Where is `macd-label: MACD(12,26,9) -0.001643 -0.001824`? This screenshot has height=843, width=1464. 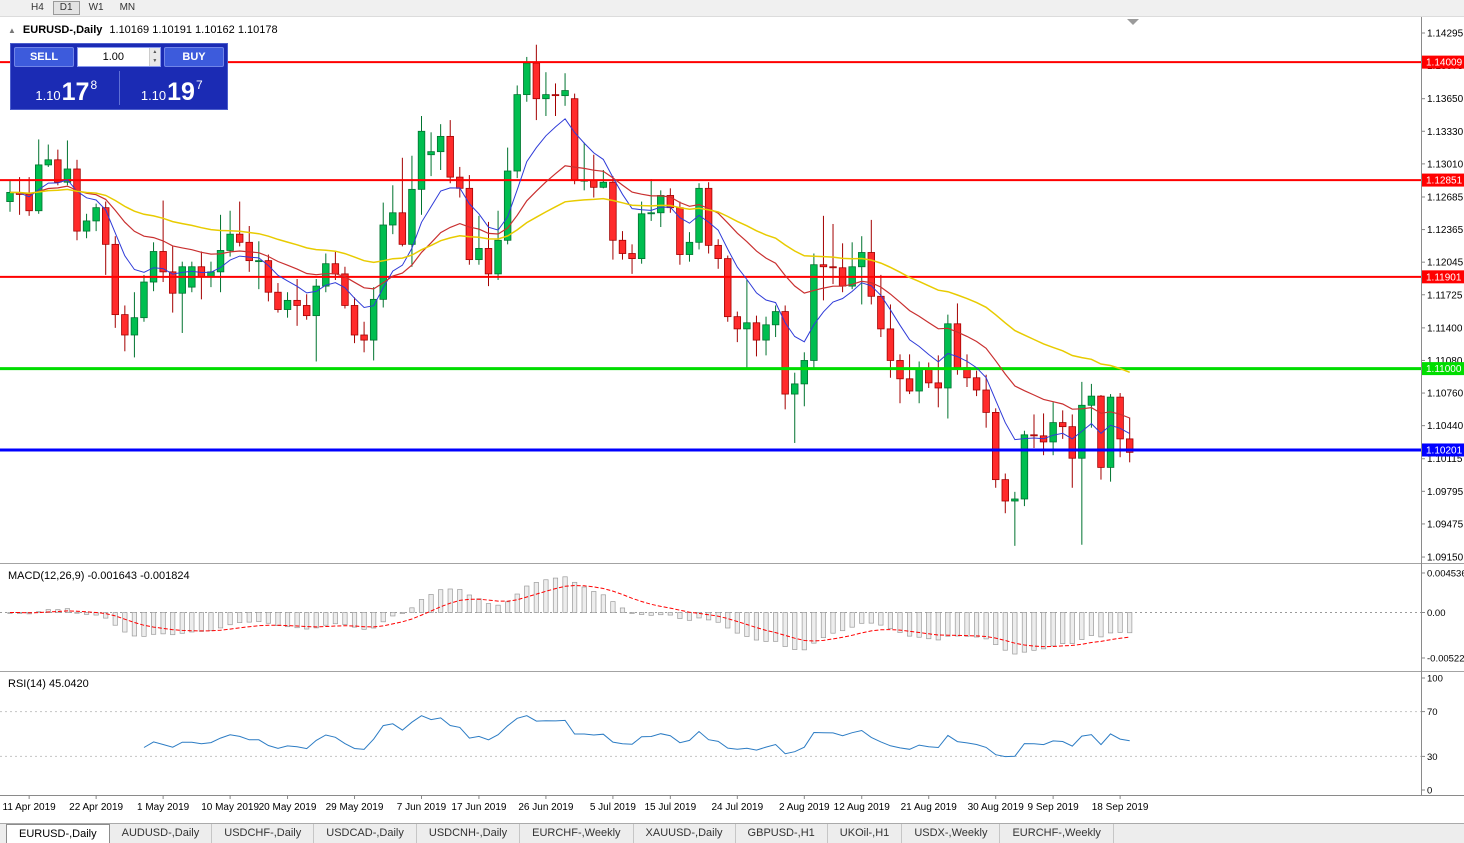 macd-label: MACD(12,26,9) -0.001643 -0.001824 is located at coordinates (99, 576).